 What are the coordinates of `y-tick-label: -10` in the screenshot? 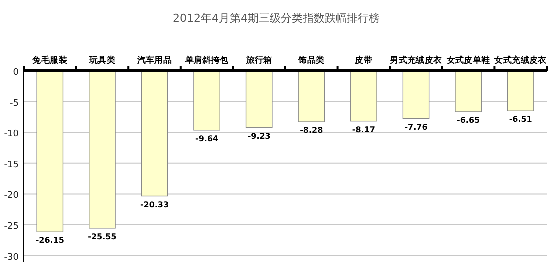 It's located at (12, 135).